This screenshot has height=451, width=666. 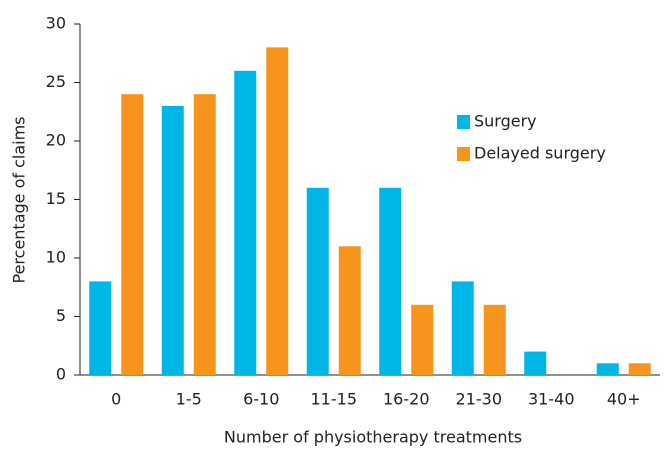 I want to click on x-axis-label: Number of physiotherapy treatments, so click(x=373, y=437).